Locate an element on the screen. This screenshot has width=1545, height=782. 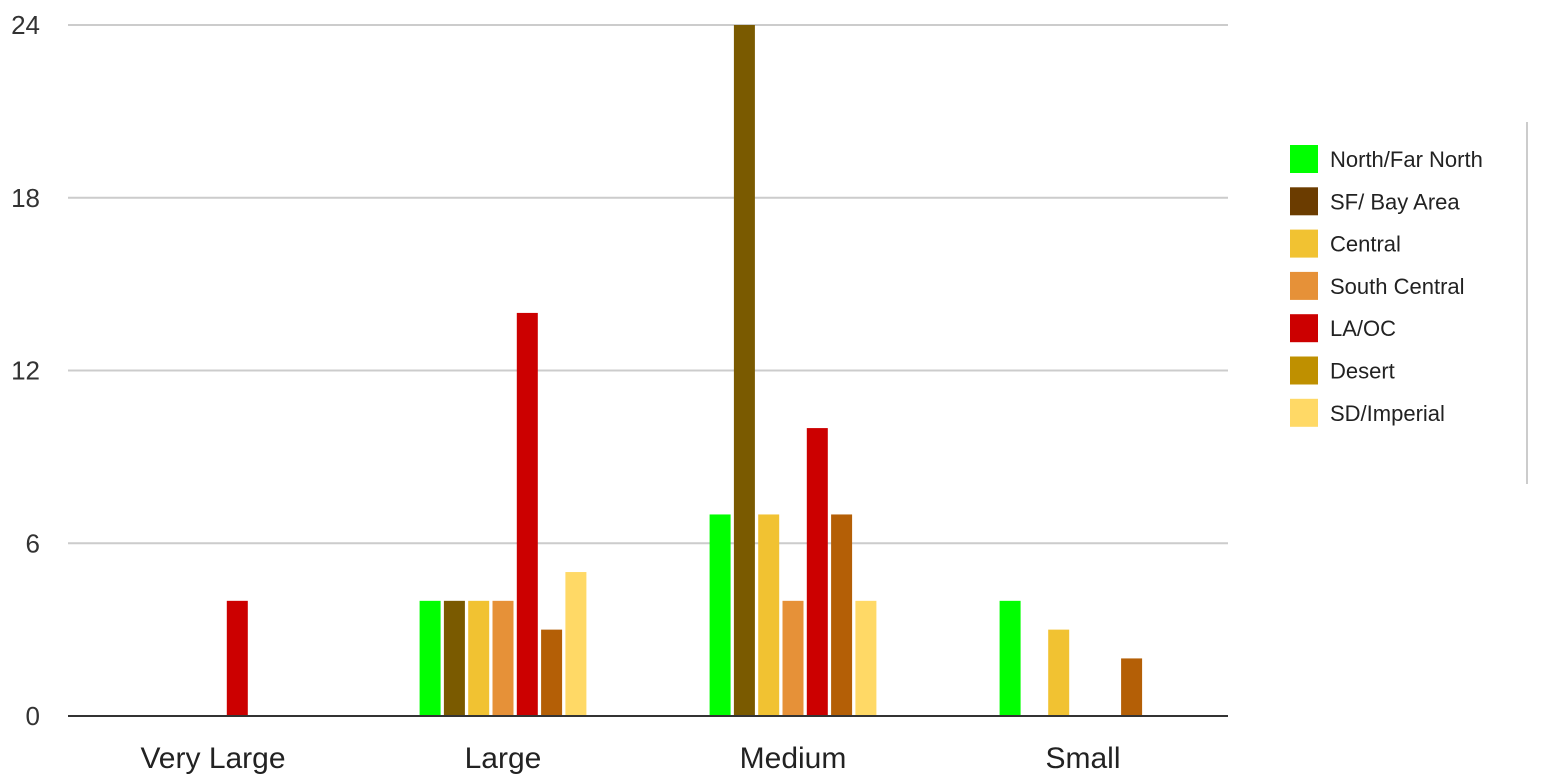
x-category-label: Large is located at coordinates (503, 758).